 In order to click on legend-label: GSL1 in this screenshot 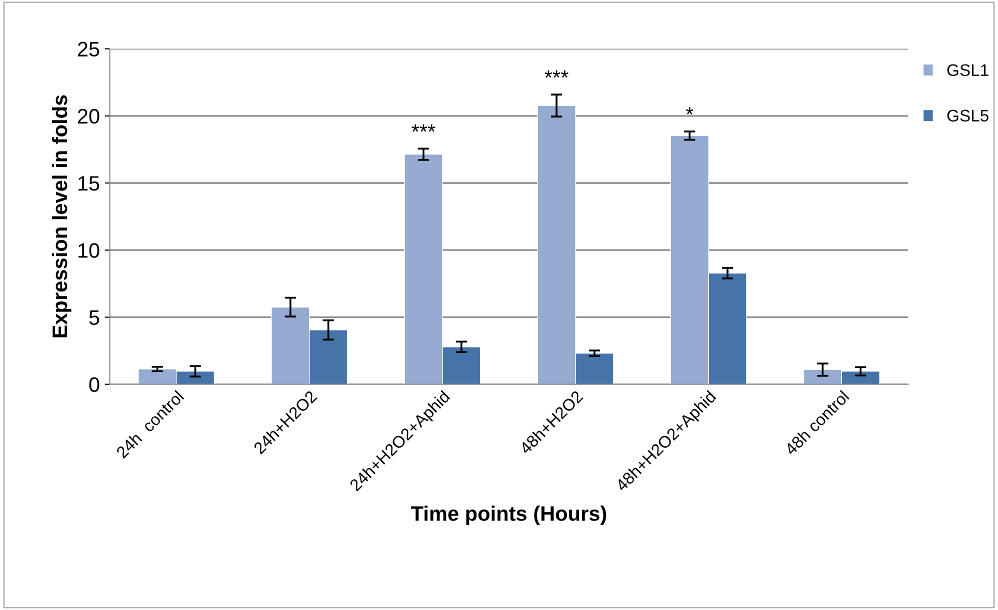, I will do `click(967, 70)`.